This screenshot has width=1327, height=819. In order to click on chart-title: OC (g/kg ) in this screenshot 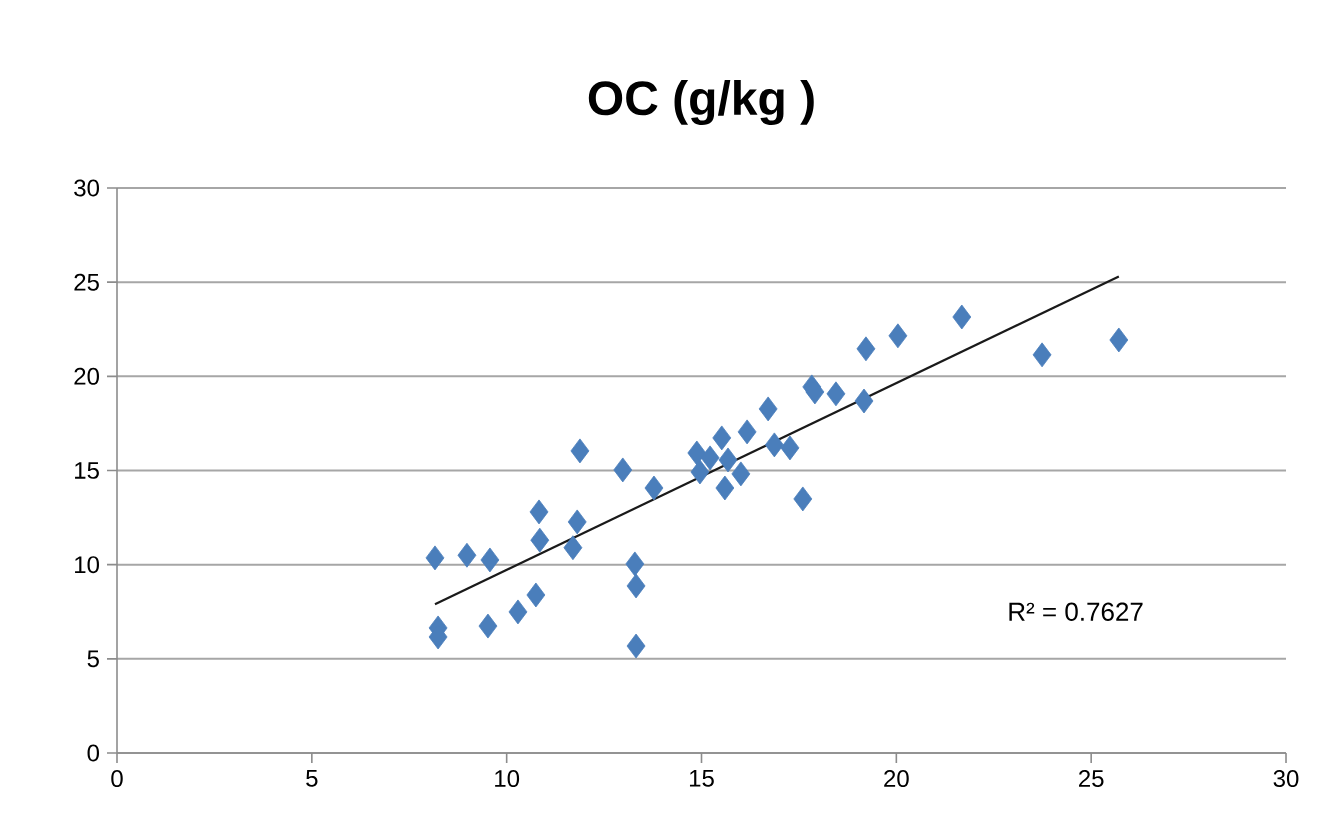, I will do `click(701, 102)`.